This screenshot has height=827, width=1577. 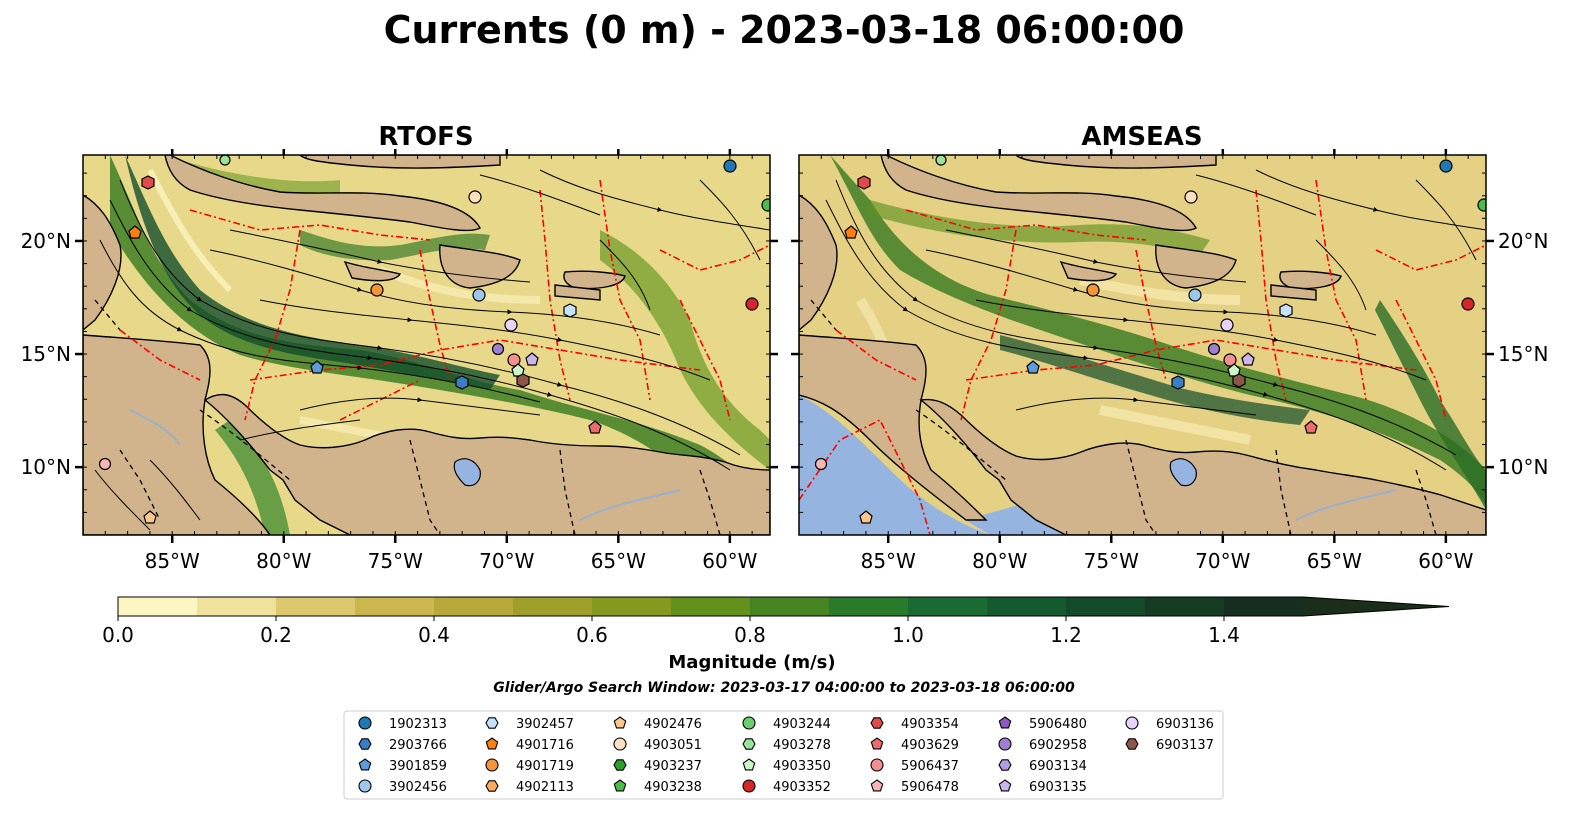 I want to click on panel-title-amseas: AMSEAS, so click(x=1141, y=137).